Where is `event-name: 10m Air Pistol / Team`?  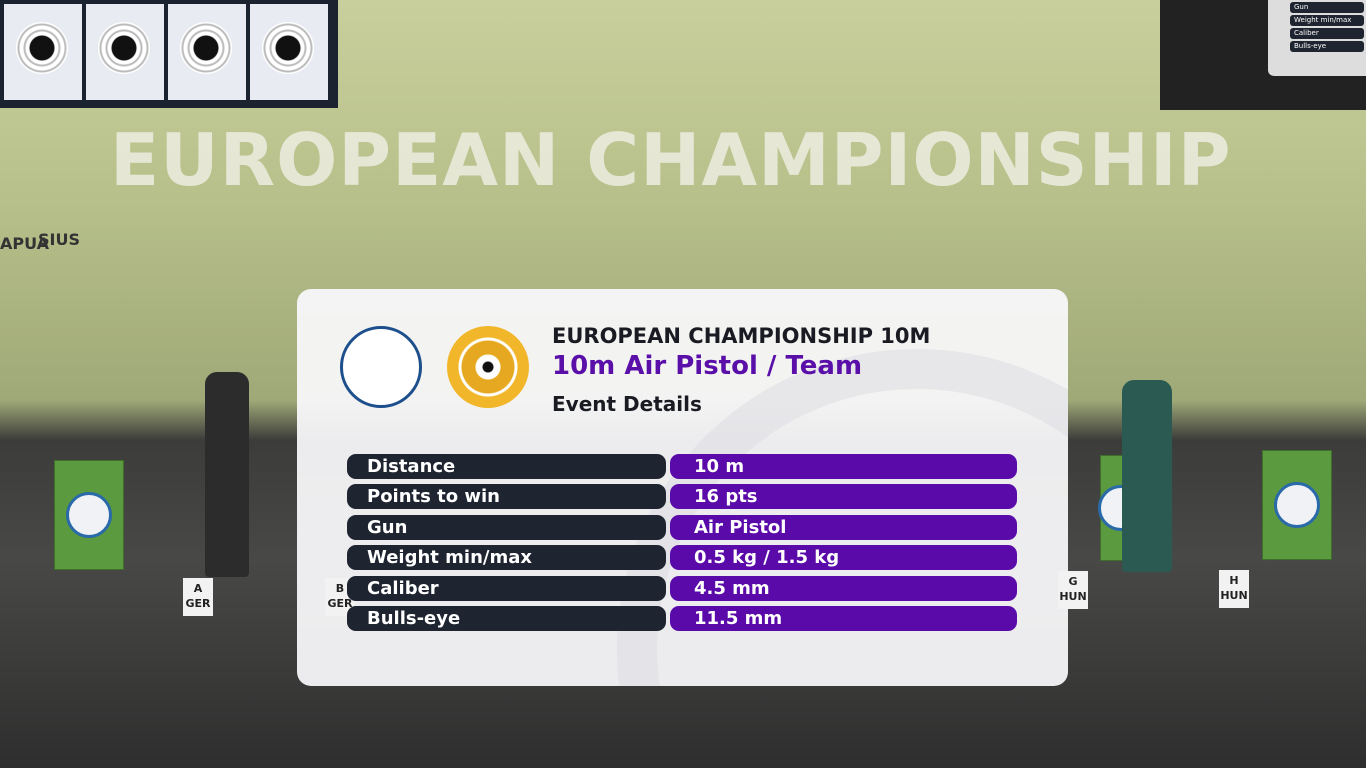 event-name: 10m Air Pistol / Team is located at coordinates (707, 366).